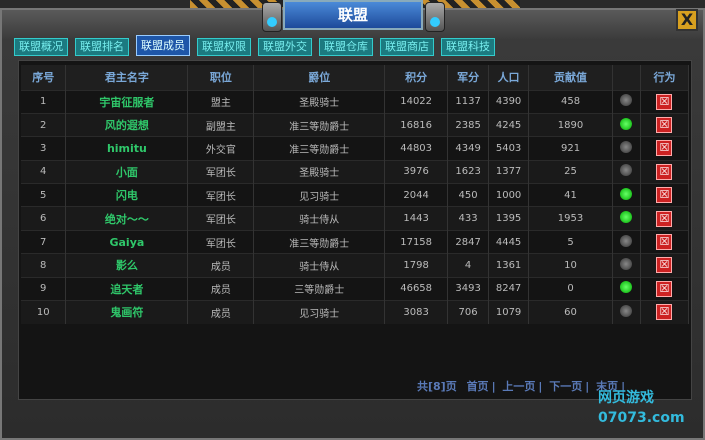 This screenshot has height=440, width=705. What do you see at coordinates (355, 148) in the screenshot?
I see `table-row: 3 himitu 外交官 准三等勋爵士 44803 4349 5403 921 ☒` at bounding box center [355, 148].